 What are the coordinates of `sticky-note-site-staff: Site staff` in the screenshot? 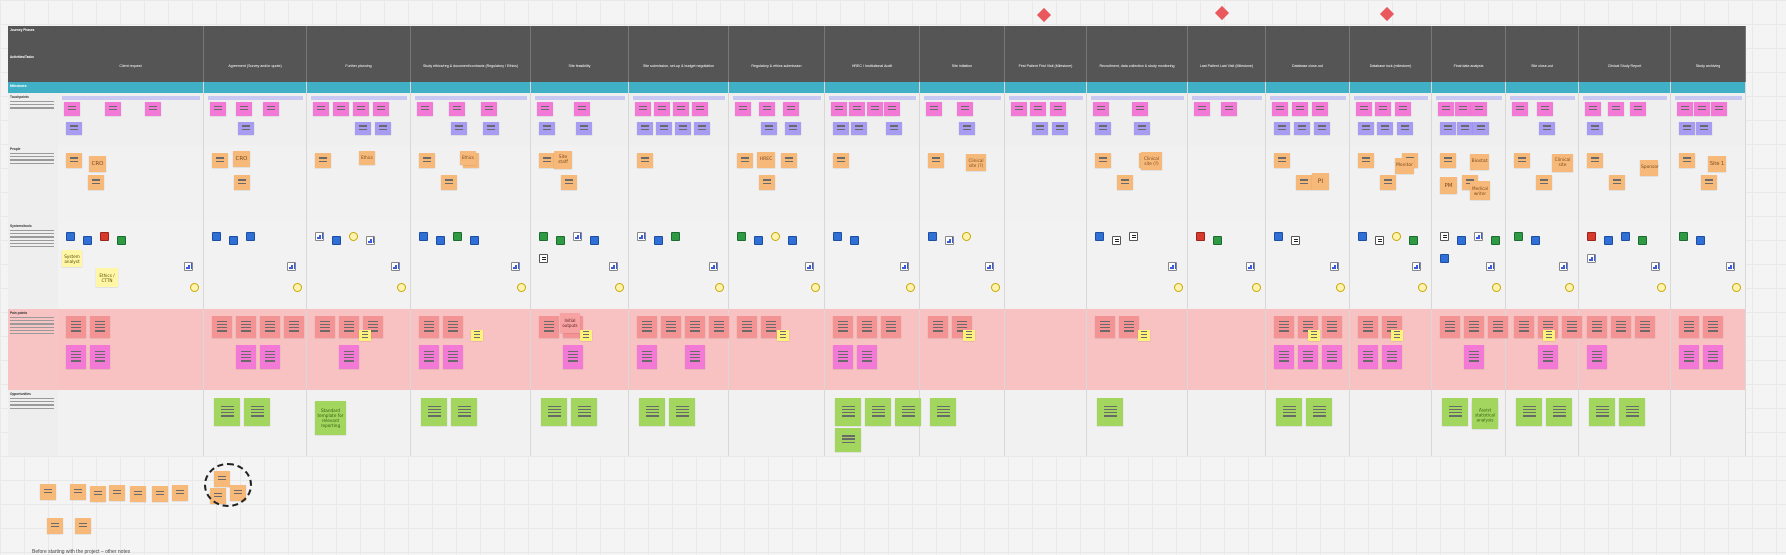 It's located at (563, 160).